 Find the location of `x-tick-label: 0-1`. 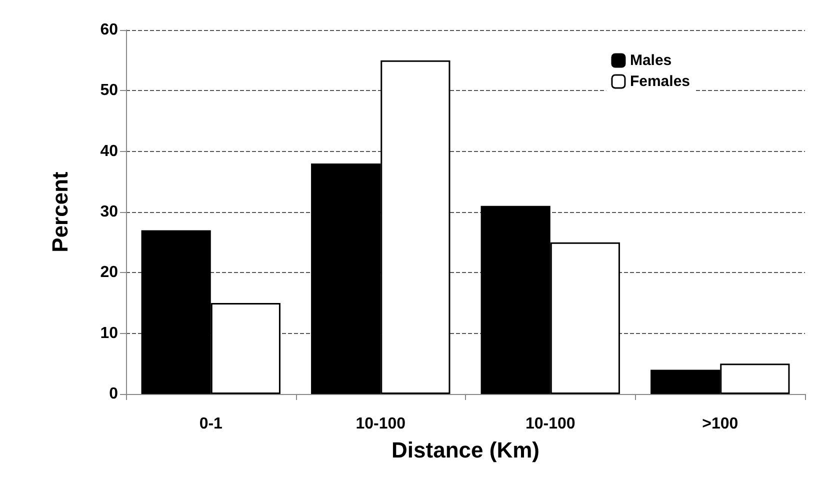

x-tick-label: 0-1 is located at coordinates (211, 424).